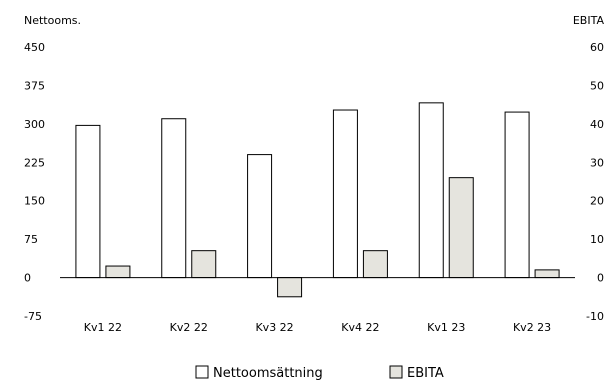 The image size is (610, 382). What do you see at coordinates (446, 327) in the screenshot?
I see `category-label: Kv1 23` at bounding box center [446, 327].